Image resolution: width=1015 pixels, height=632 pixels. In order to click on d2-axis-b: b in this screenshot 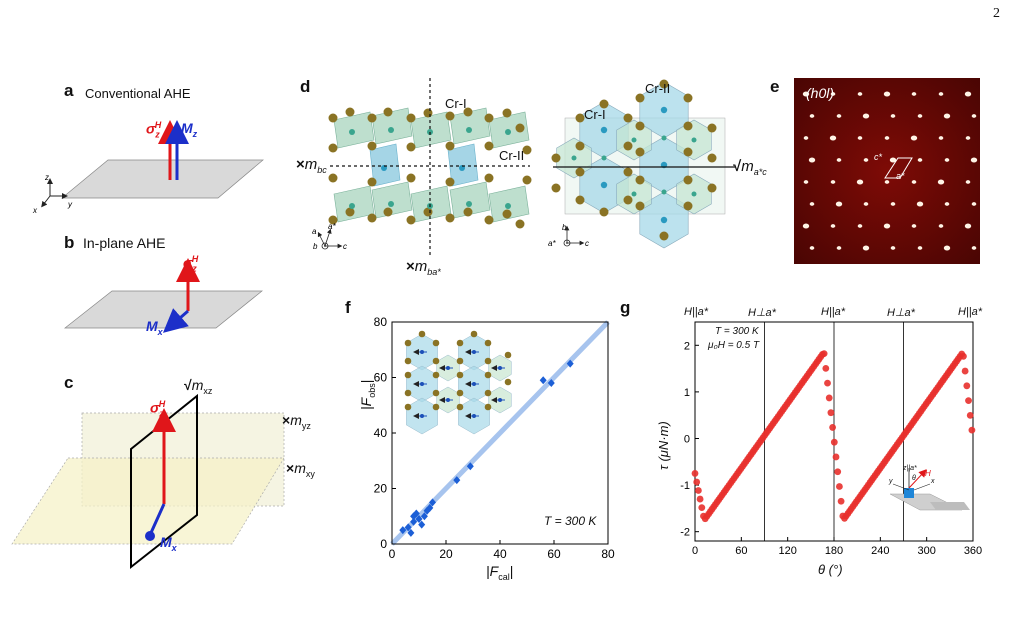, I will do `click(564, 227)`.